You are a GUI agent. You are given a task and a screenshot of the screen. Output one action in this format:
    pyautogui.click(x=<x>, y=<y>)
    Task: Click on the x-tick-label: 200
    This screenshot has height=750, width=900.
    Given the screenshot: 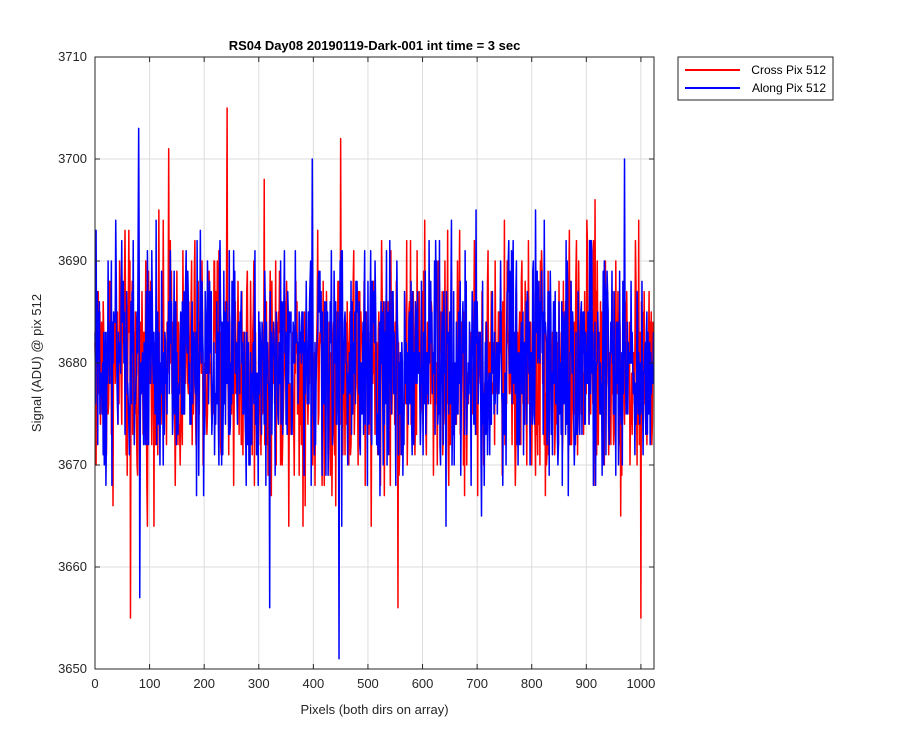 What is the action you would take?
    pyautogui.click(x=204, y=683)
    